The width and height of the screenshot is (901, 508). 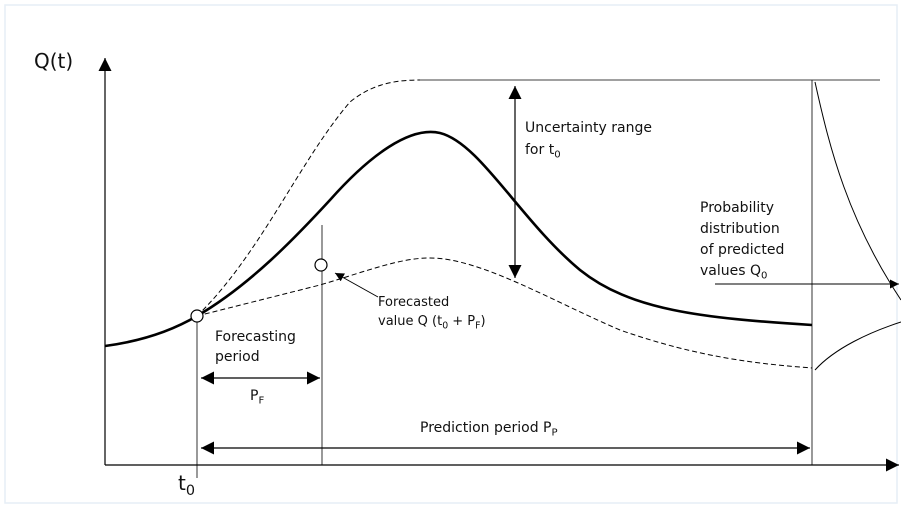 What do you see at coordinates (356, 285) in the screenshot?
I see `pointer-arrow` at bounding box center [356, 285].